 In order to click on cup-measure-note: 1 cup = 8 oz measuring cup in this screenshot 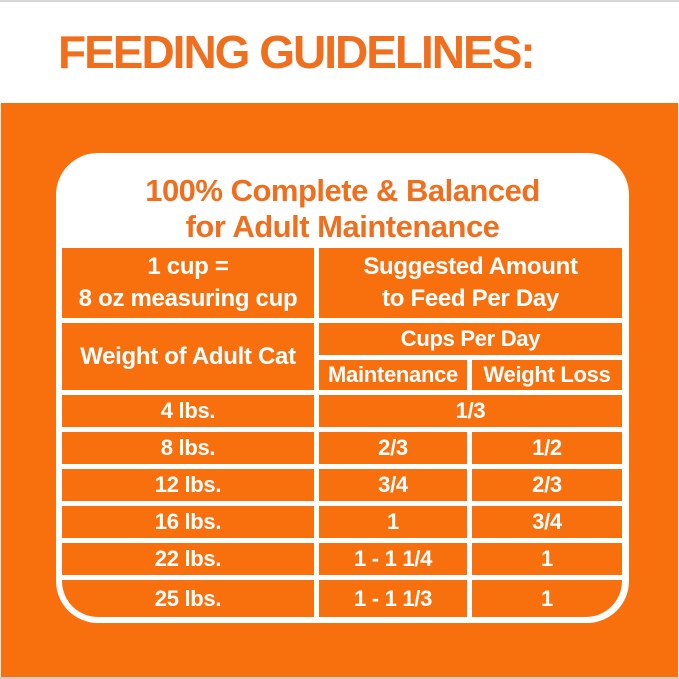, I will do `click(188, 283)`.